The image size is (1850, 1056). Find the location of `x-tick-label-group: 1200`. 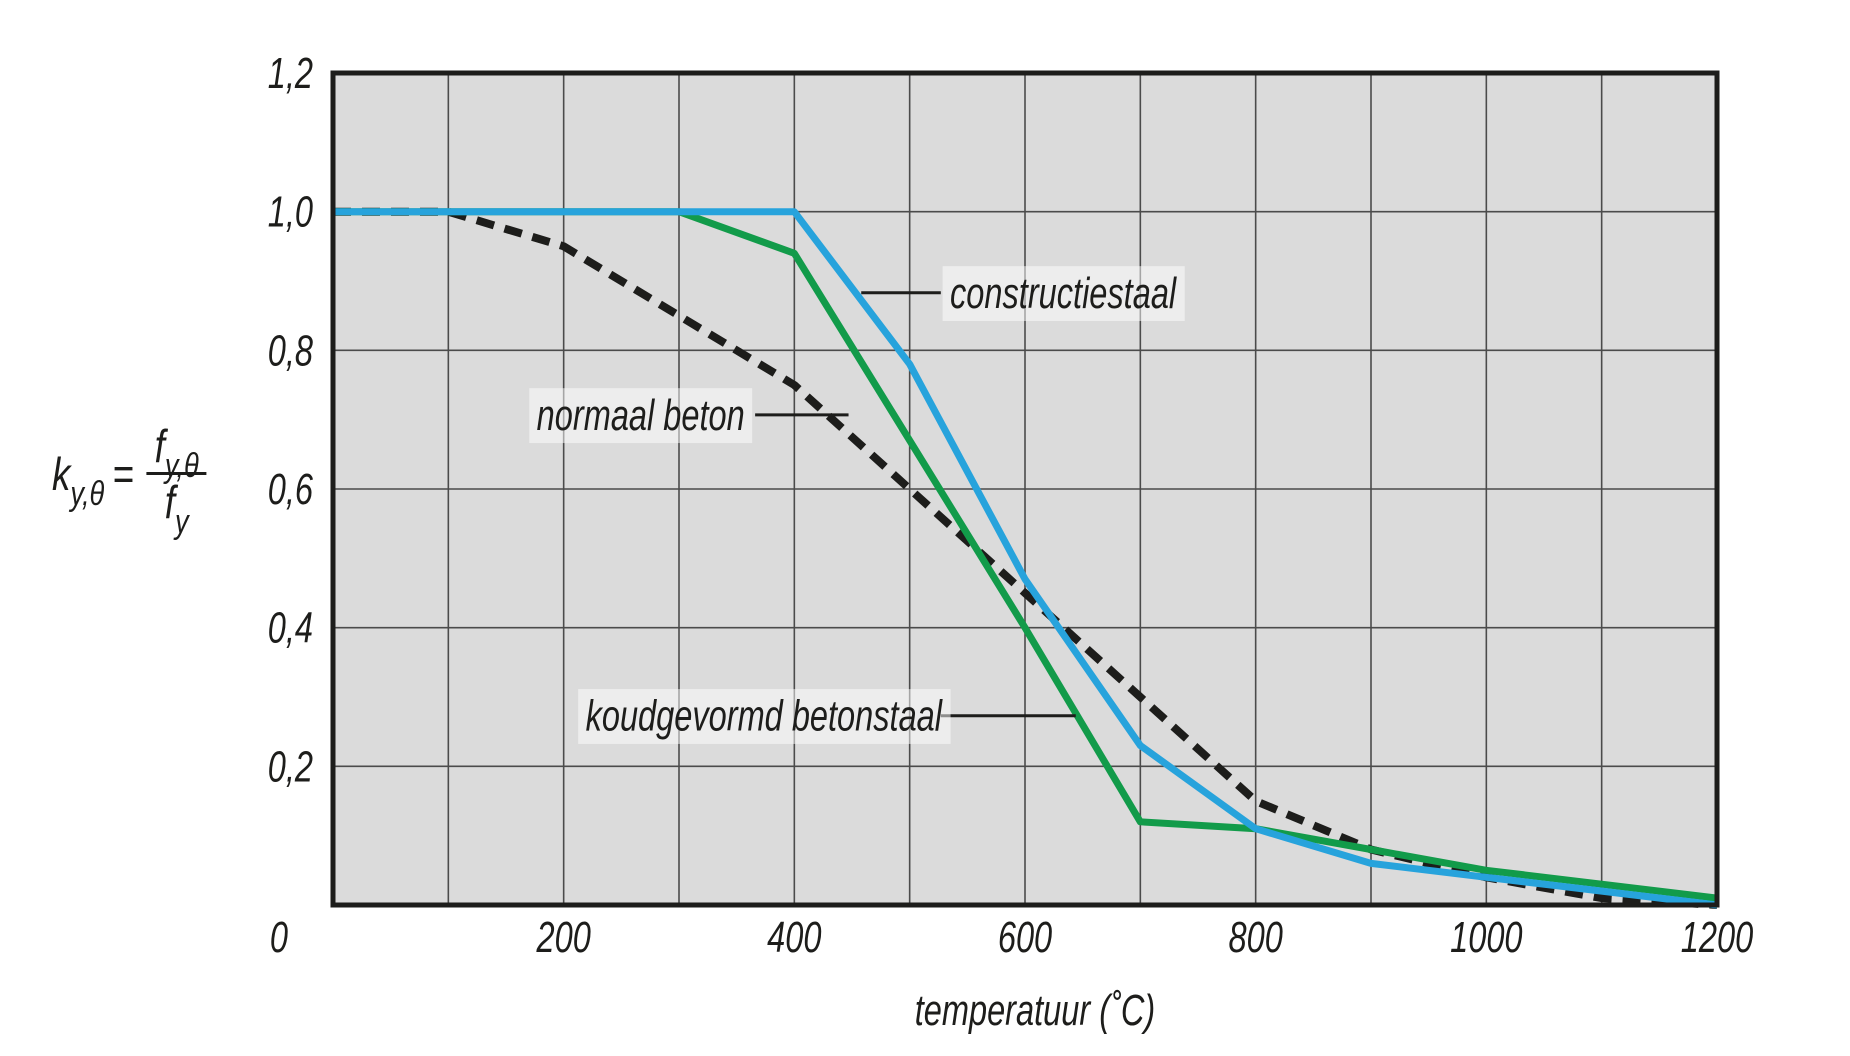

x-tick-label-group: 1200 is located at coordinates (1717, 937).